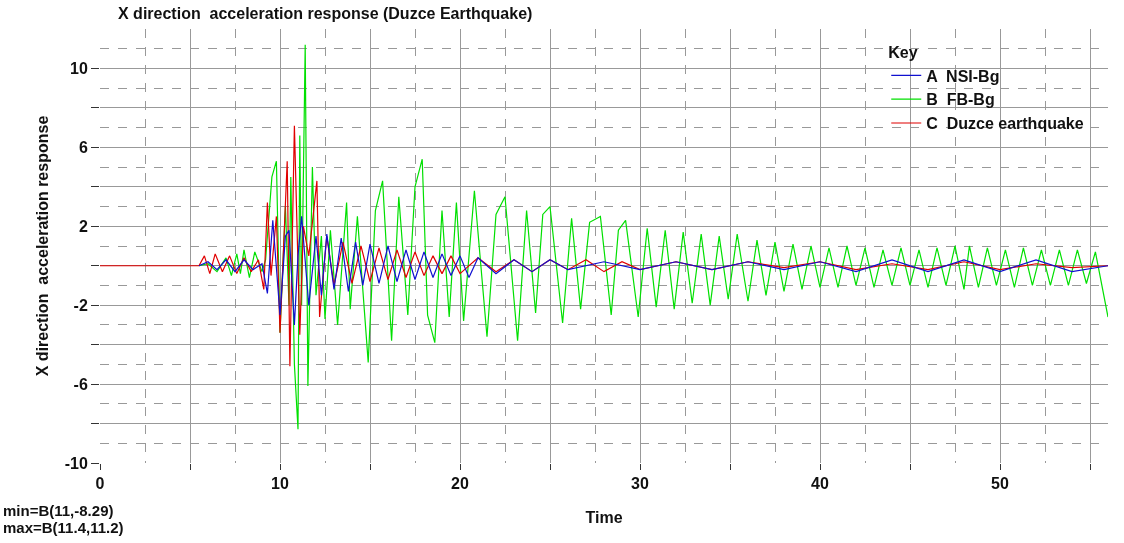 This screenshot has width=1124, height=543. Describe the element at coordinates (83, 147) in the screenshot. I see `y-tick-label: 6` at that location.